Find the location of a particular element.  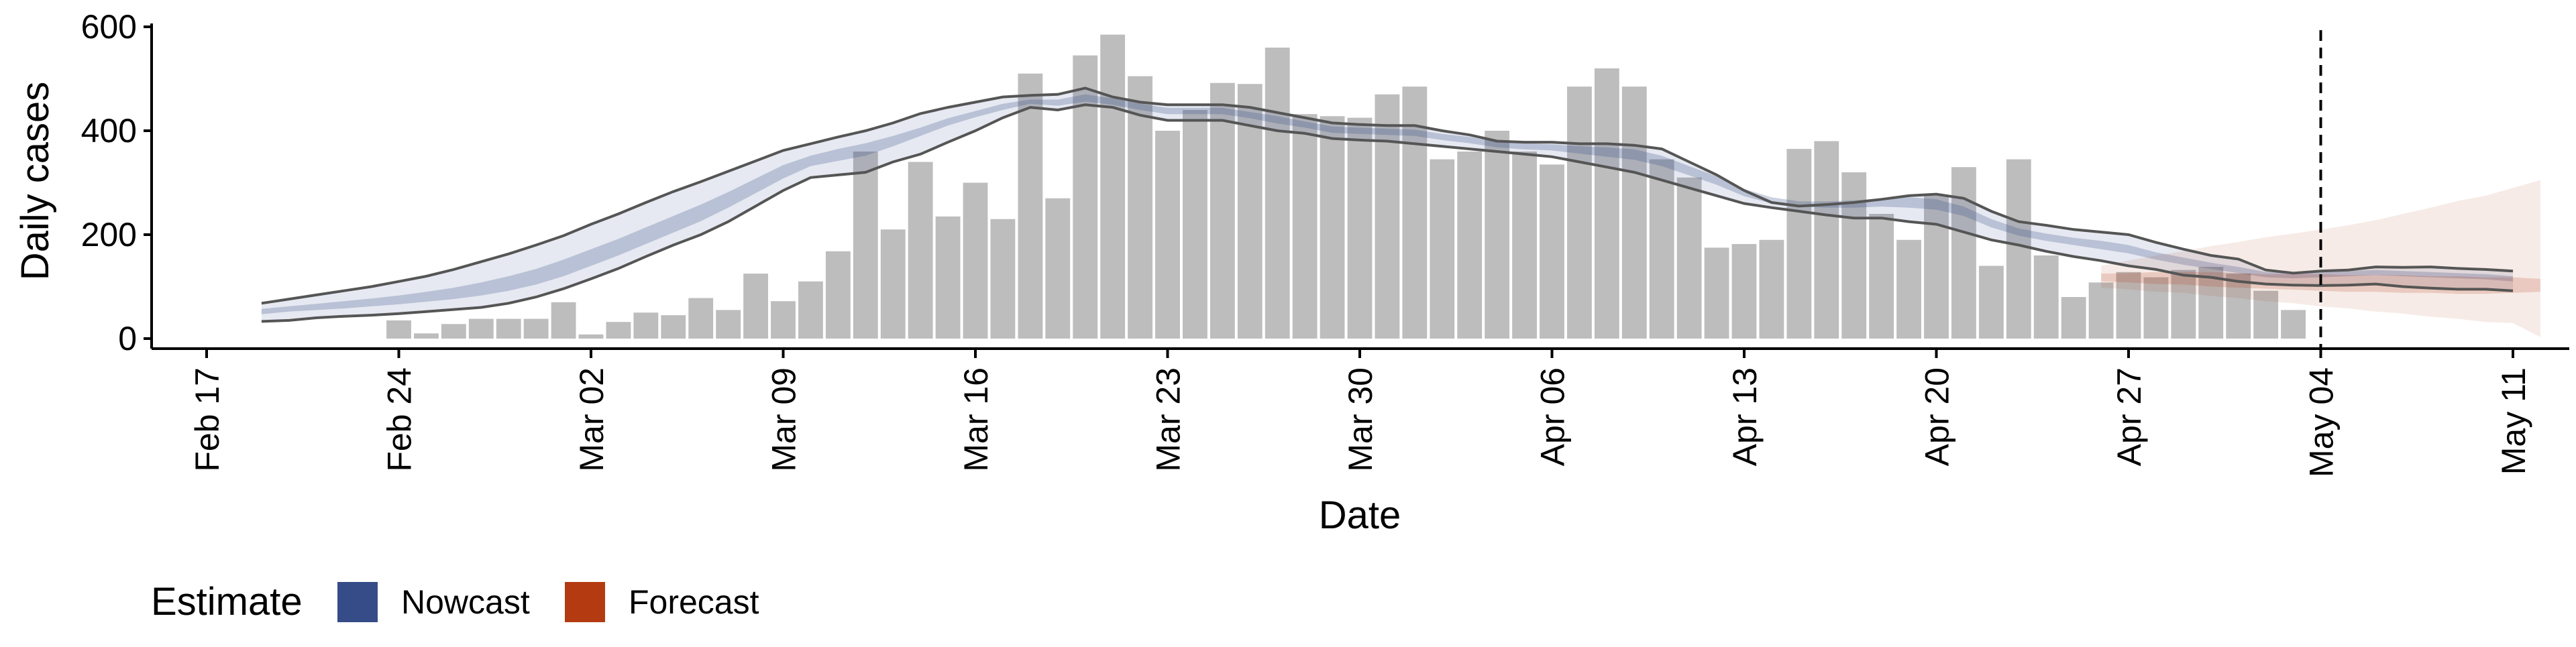

y-tick-label: 600 is located at coordinates (109, 27).